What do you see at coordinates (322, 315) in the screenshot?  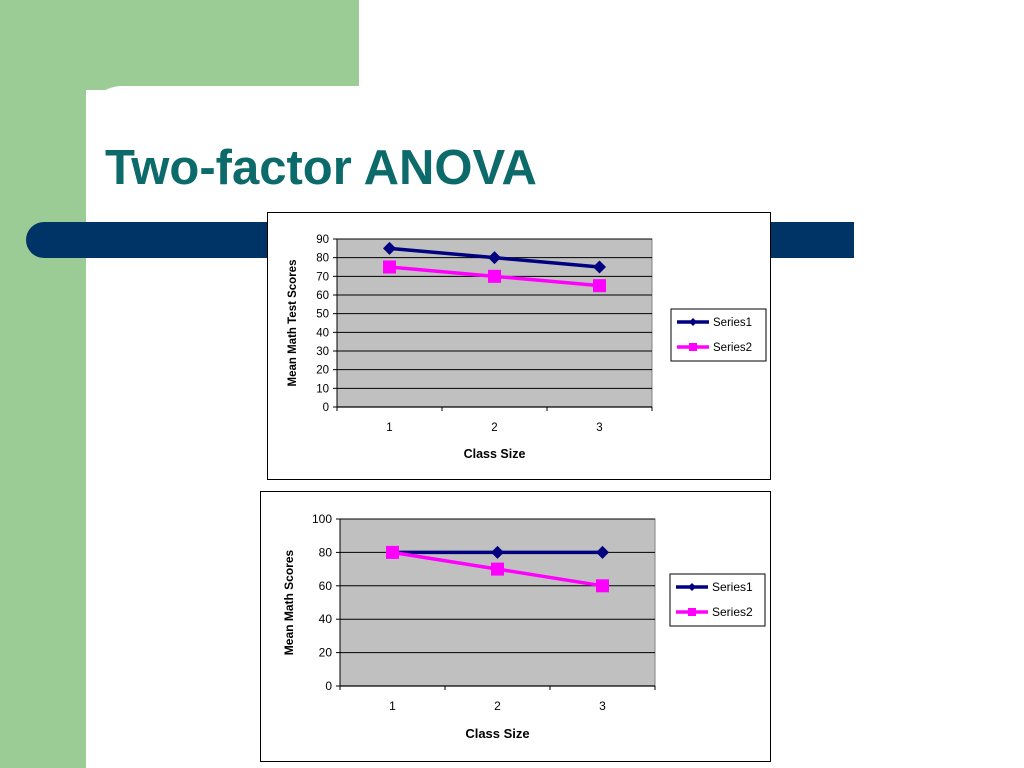 I see `y-tick-label: 50` at bounding box center [322, 315].